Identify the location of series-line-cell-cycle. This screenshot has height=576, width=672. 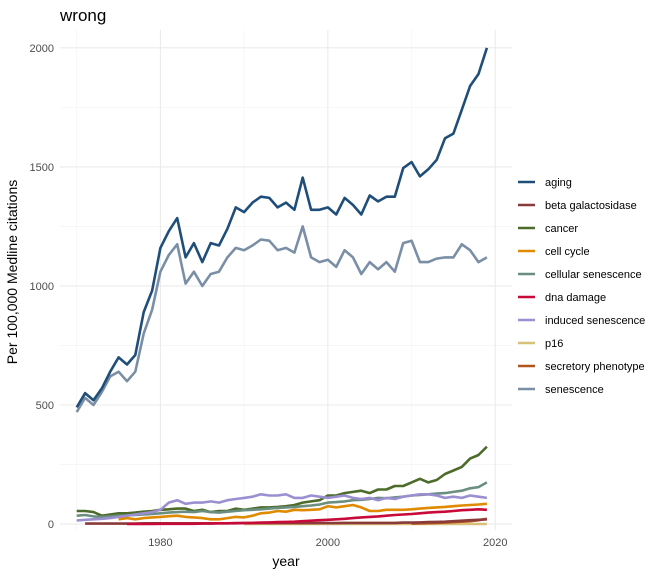
(303, 511).